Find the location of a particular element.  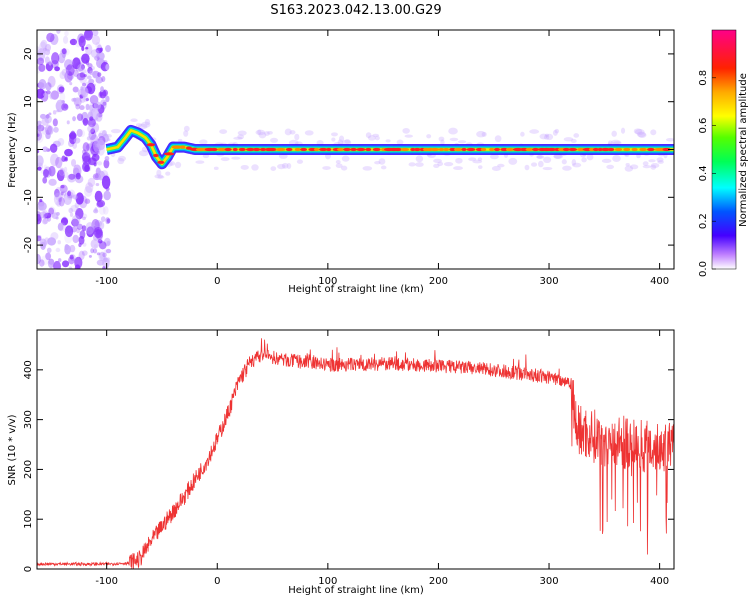

colorbar-tick-label: 0.0 is located at coordinates (703, 269).